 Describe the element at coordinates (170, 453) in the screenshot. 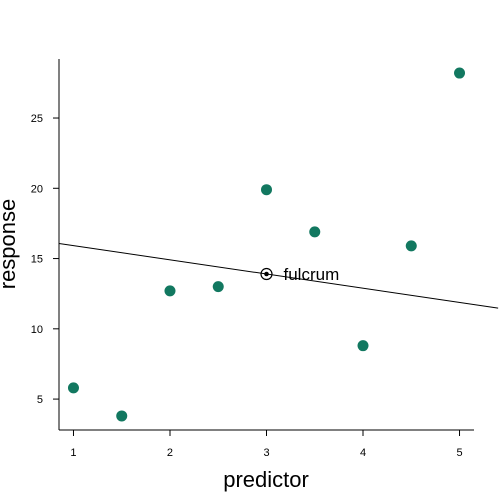

I see `x-tick-label: 2` at that location.